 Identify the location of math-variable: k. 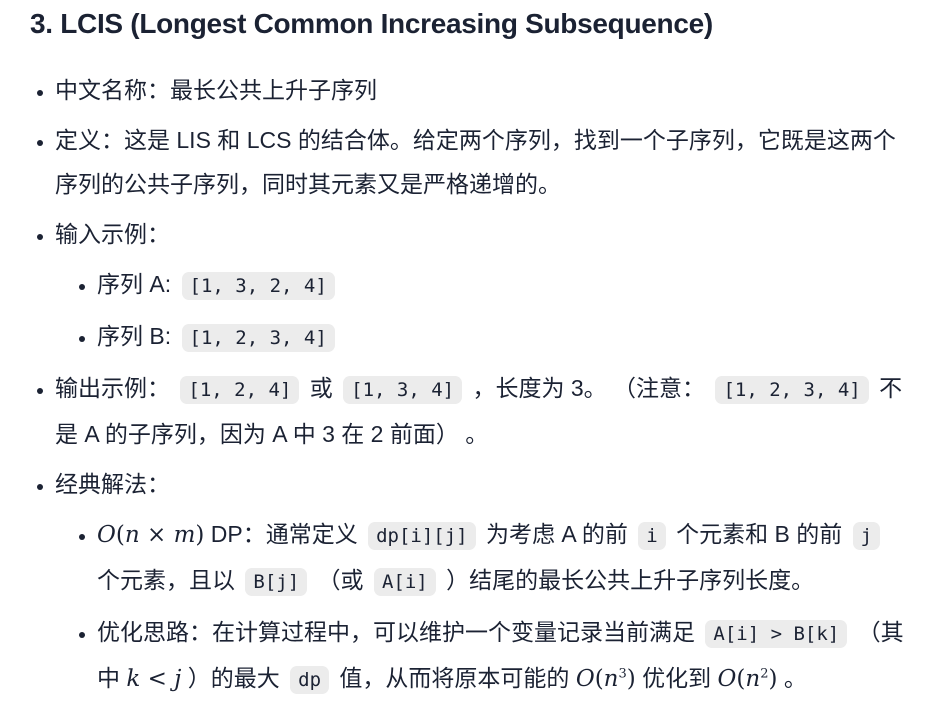
(133, 679).